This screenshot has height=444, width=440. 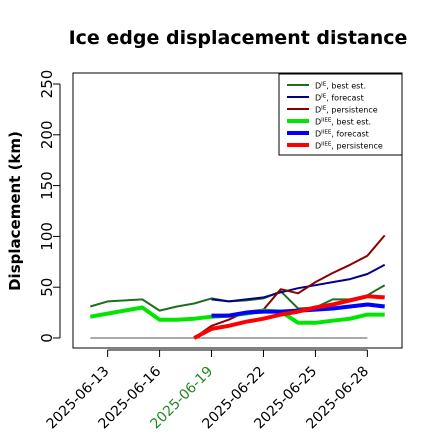 What do you see at coordinates (47, 185) in the screenshot?
I see `y-tick-label: 150` at bounding box center [47, 185].